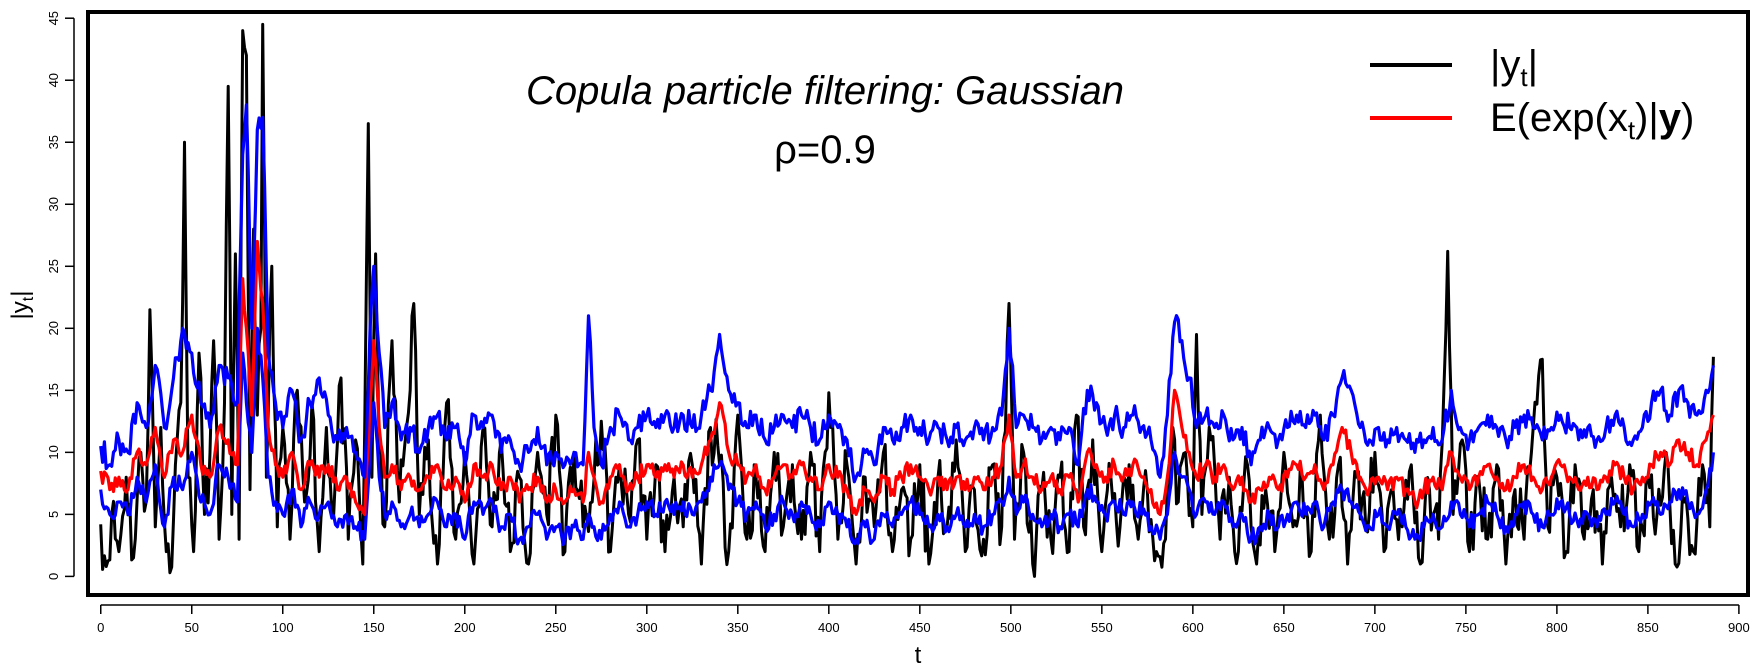  What do you see at coordinates (53, 576) in the screenshot?
I see `y-tick-label: 0` at bounding box center [53, 576].